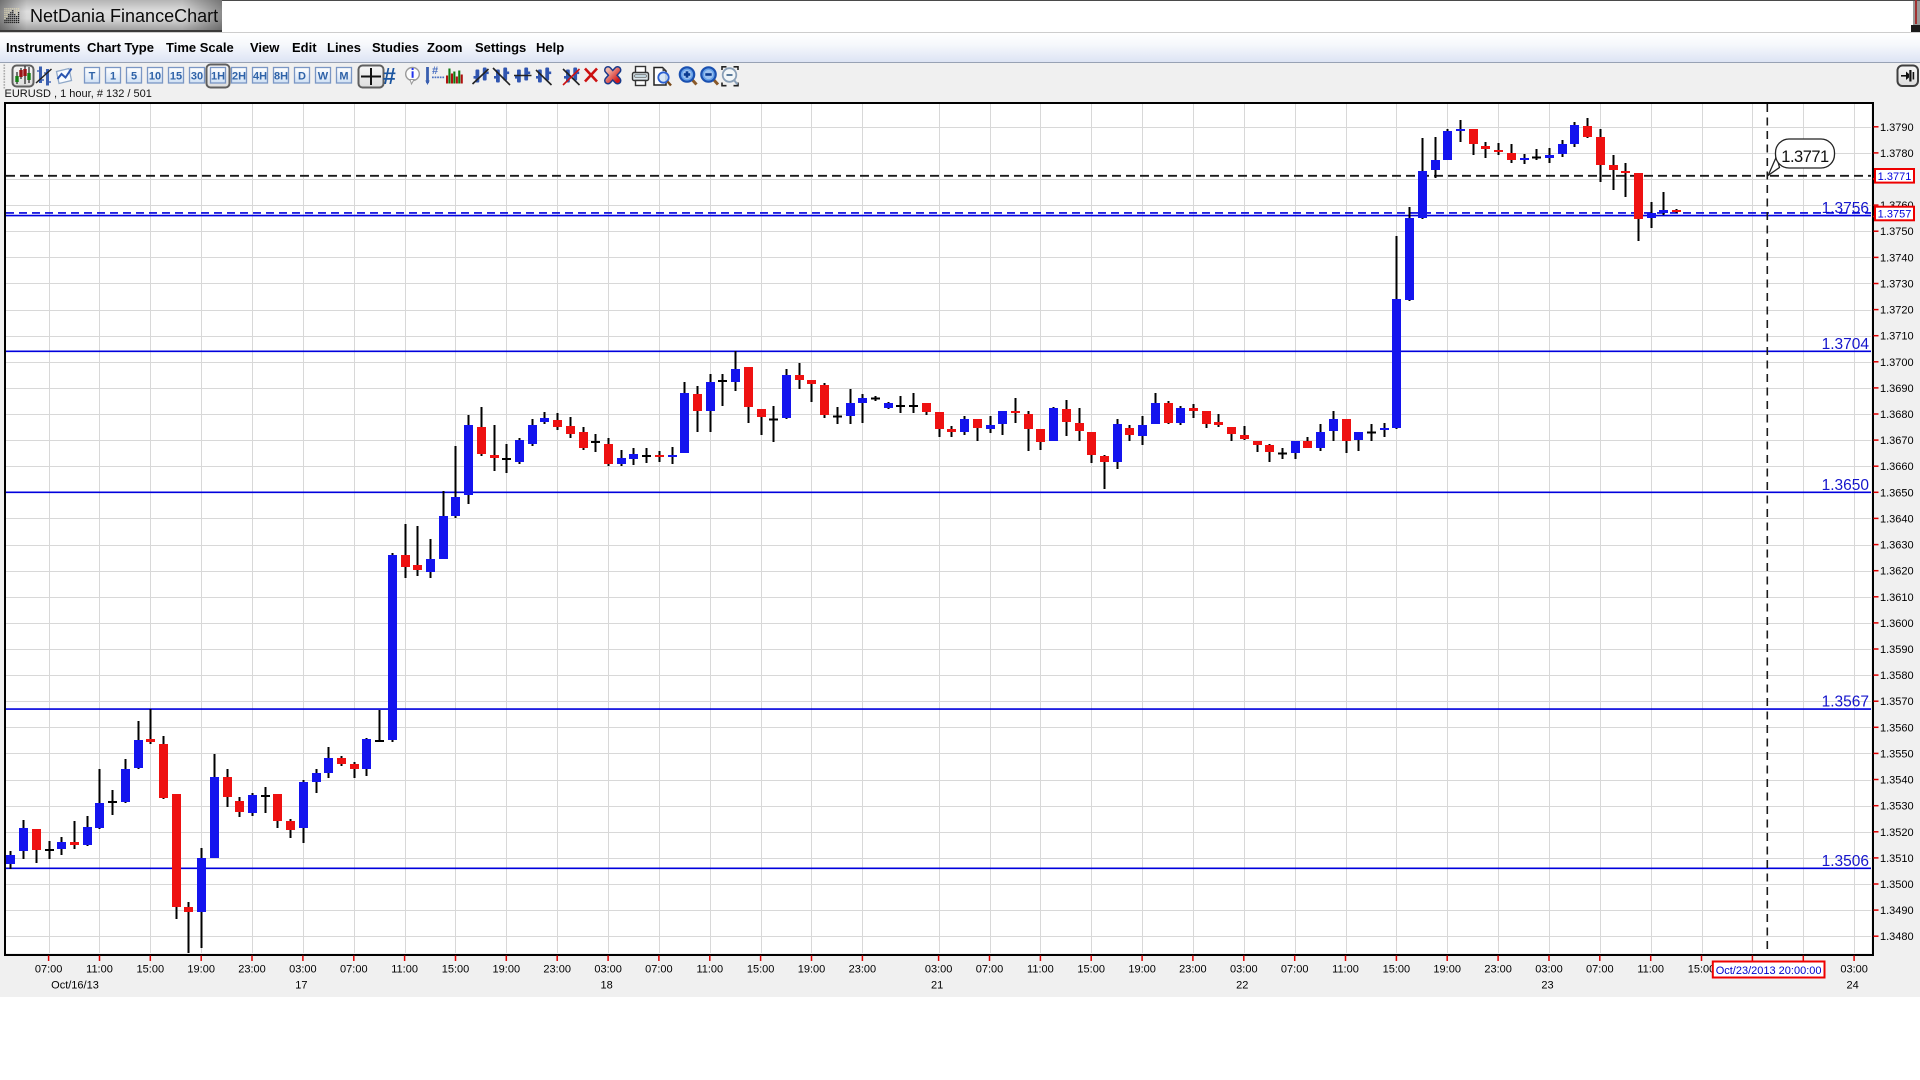 The width and height of the screenshot is (1920, 1080). Describe the element at coordinates (1769, 971) in the screenshot. I see `svg-text: Oct/23/2013 20:00:00` at that location.